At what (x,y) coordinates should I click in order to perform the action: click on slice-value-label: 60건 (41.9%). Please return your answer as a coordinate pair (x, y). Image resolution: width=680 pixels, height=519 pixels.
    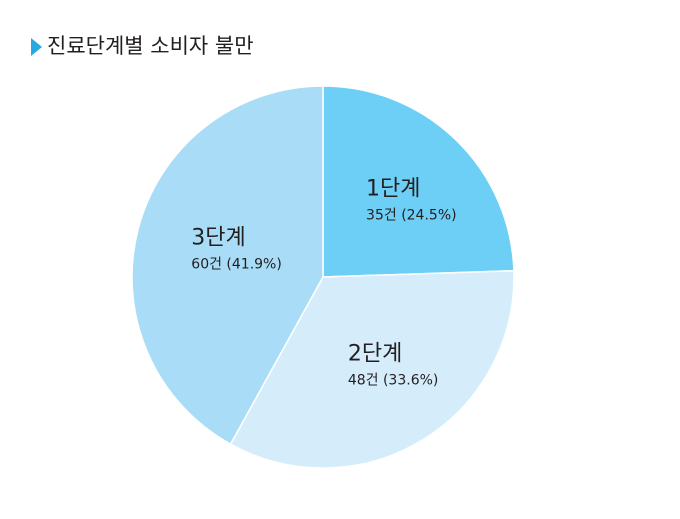
    Looking at the image, I should click on (236, 265).